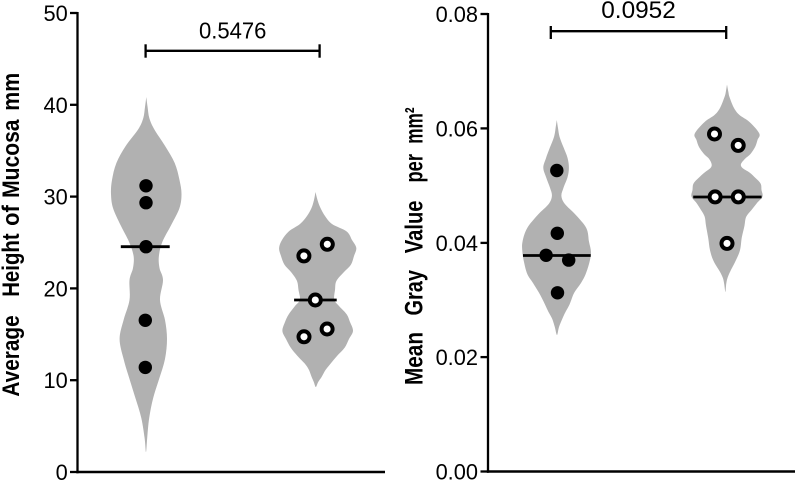  Describe the element at coordinates (457, 243) in the screenshot. I see `svg-text: 0.04` at that location.